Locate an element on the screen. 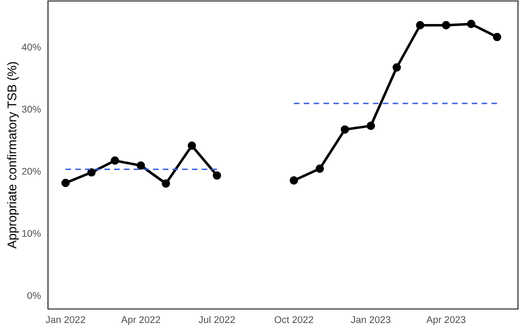 Image resolution: width=520 pixels, height=327 pixels. x-tick-label: Oct 2022 is located at coordinates (294, 320).